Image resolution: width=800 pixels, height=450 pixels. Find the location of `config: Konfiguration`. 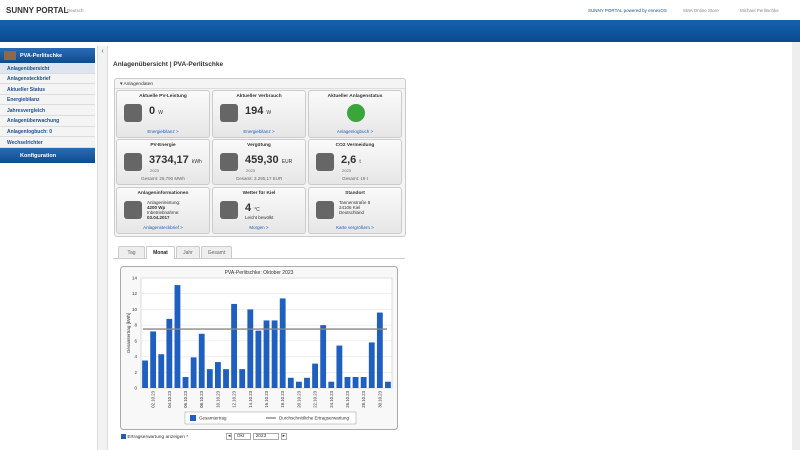

config: Konfiguration is located at coordinates (47, 155).